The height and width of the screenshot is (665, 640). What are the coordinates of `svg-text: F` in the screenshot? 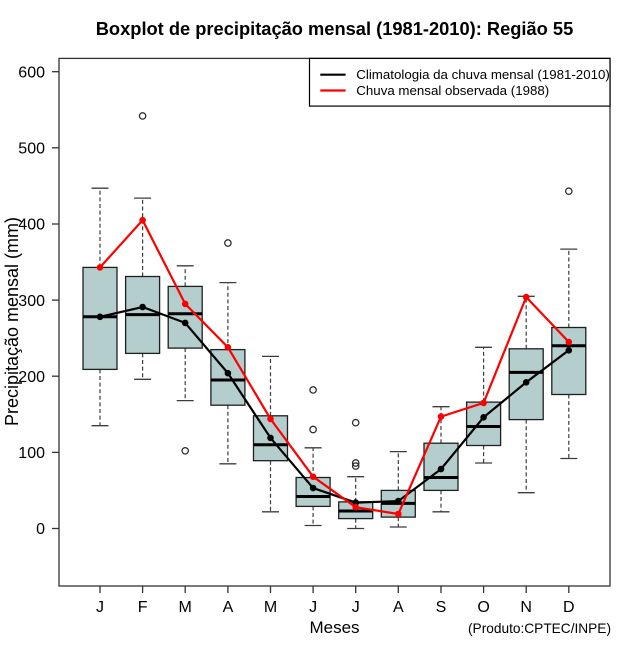 It's located at (143, 607).